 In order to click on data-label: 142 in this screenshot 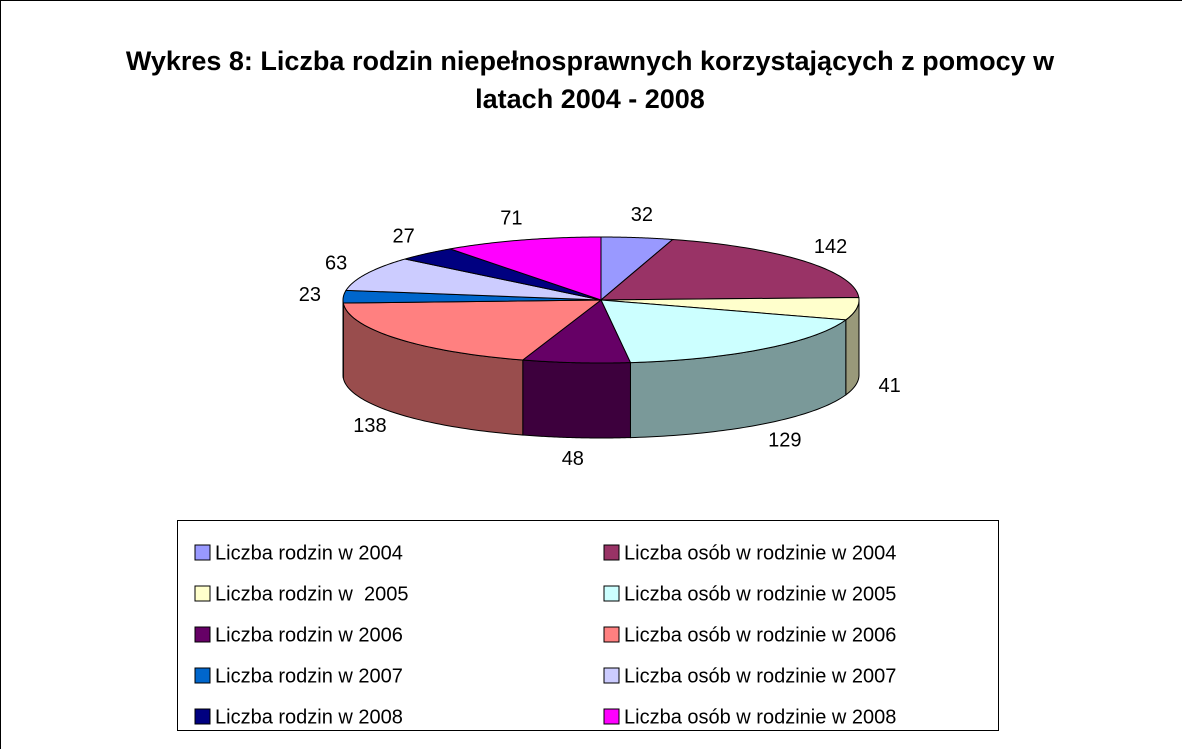, I will do `click(830, 247)`.